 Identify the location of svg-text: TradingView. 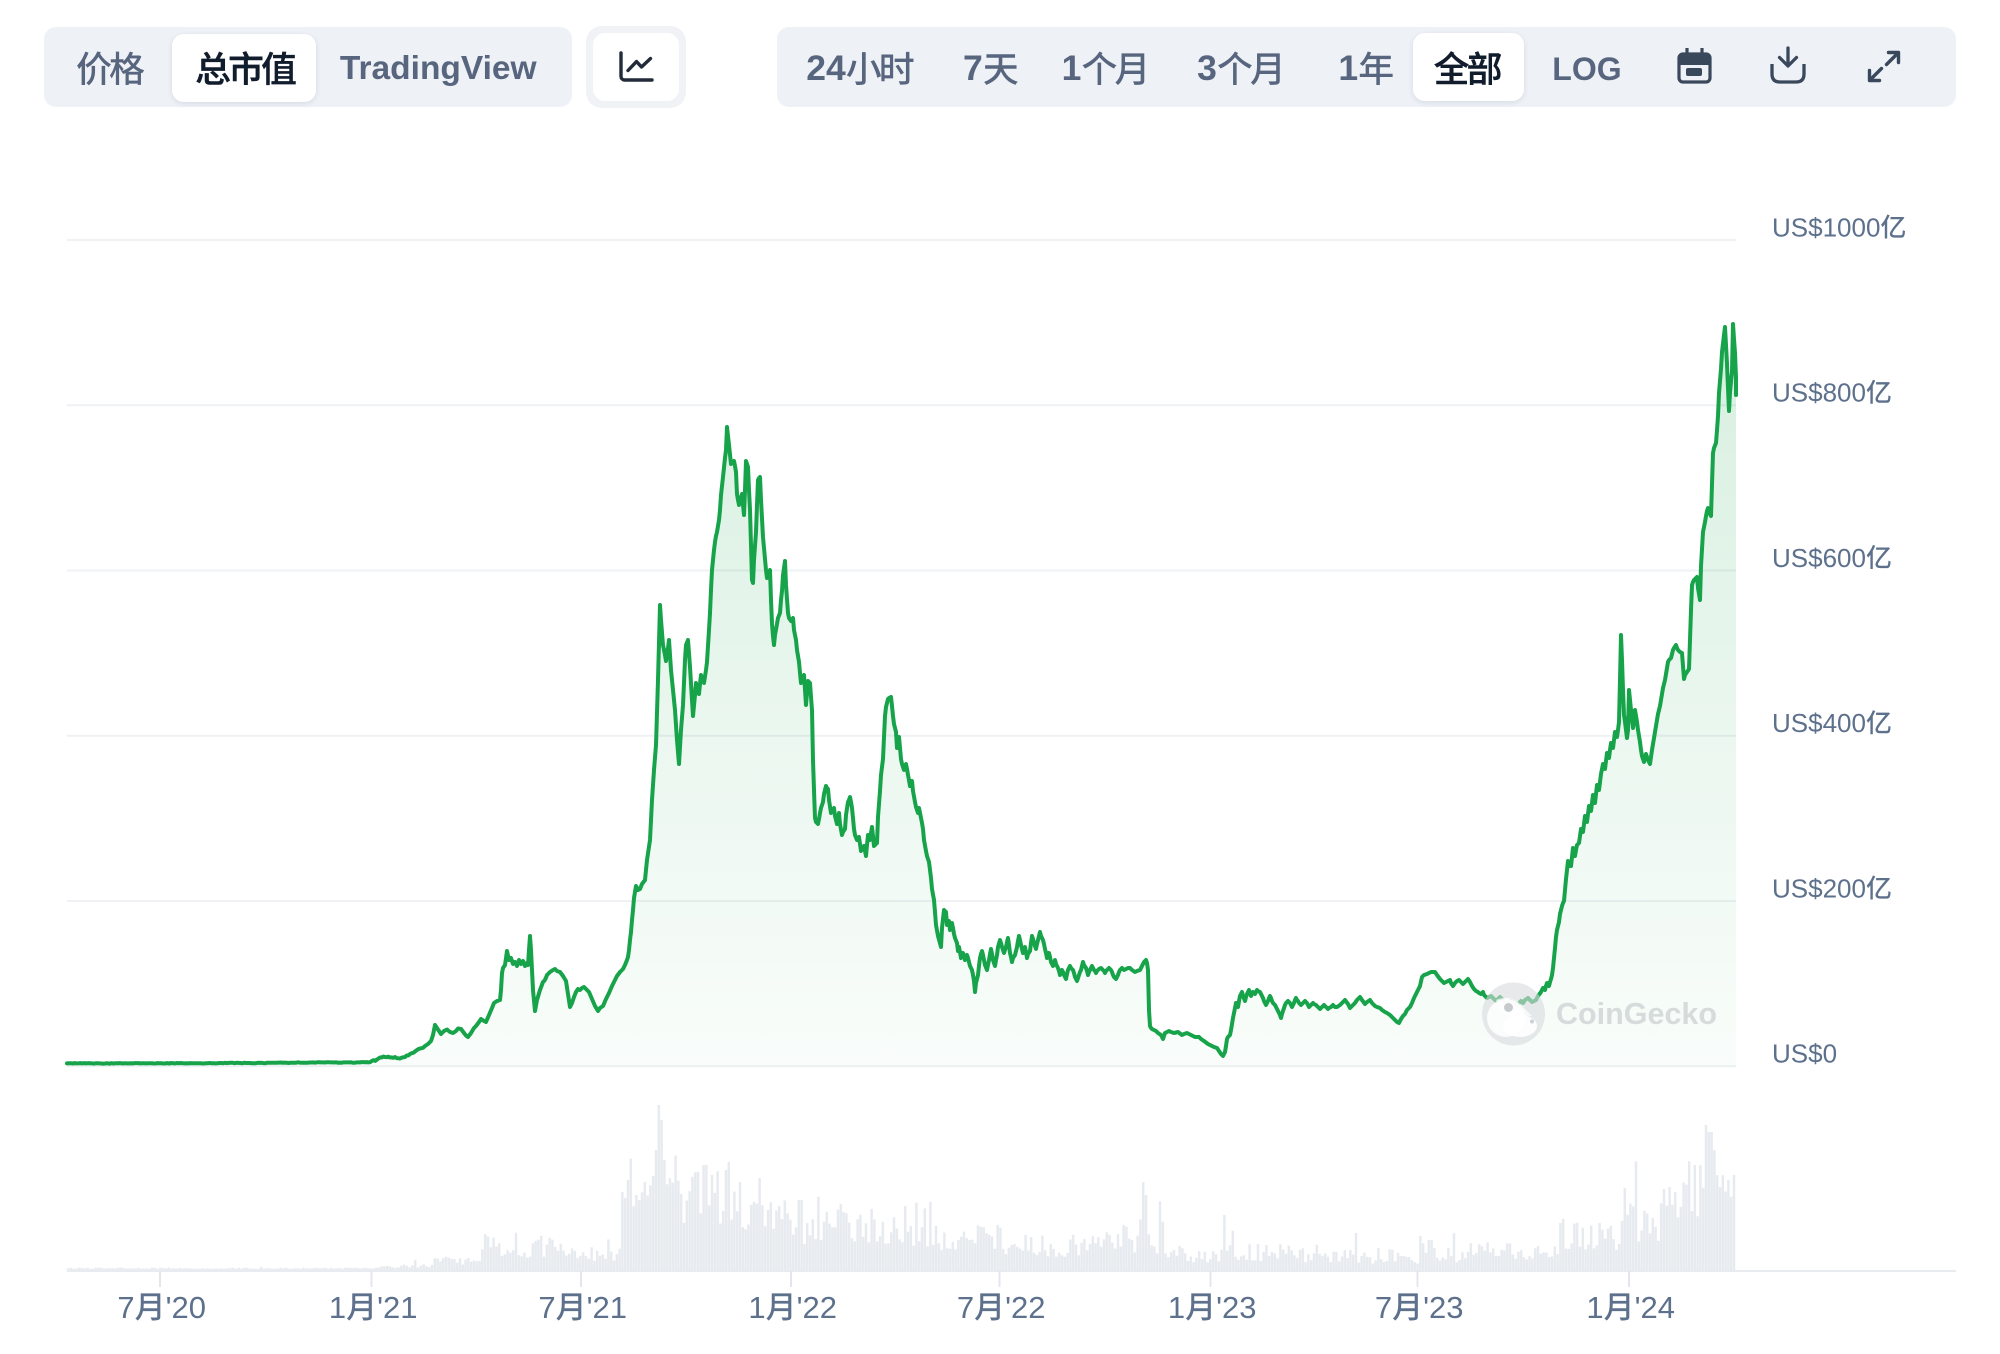
(439, 68).